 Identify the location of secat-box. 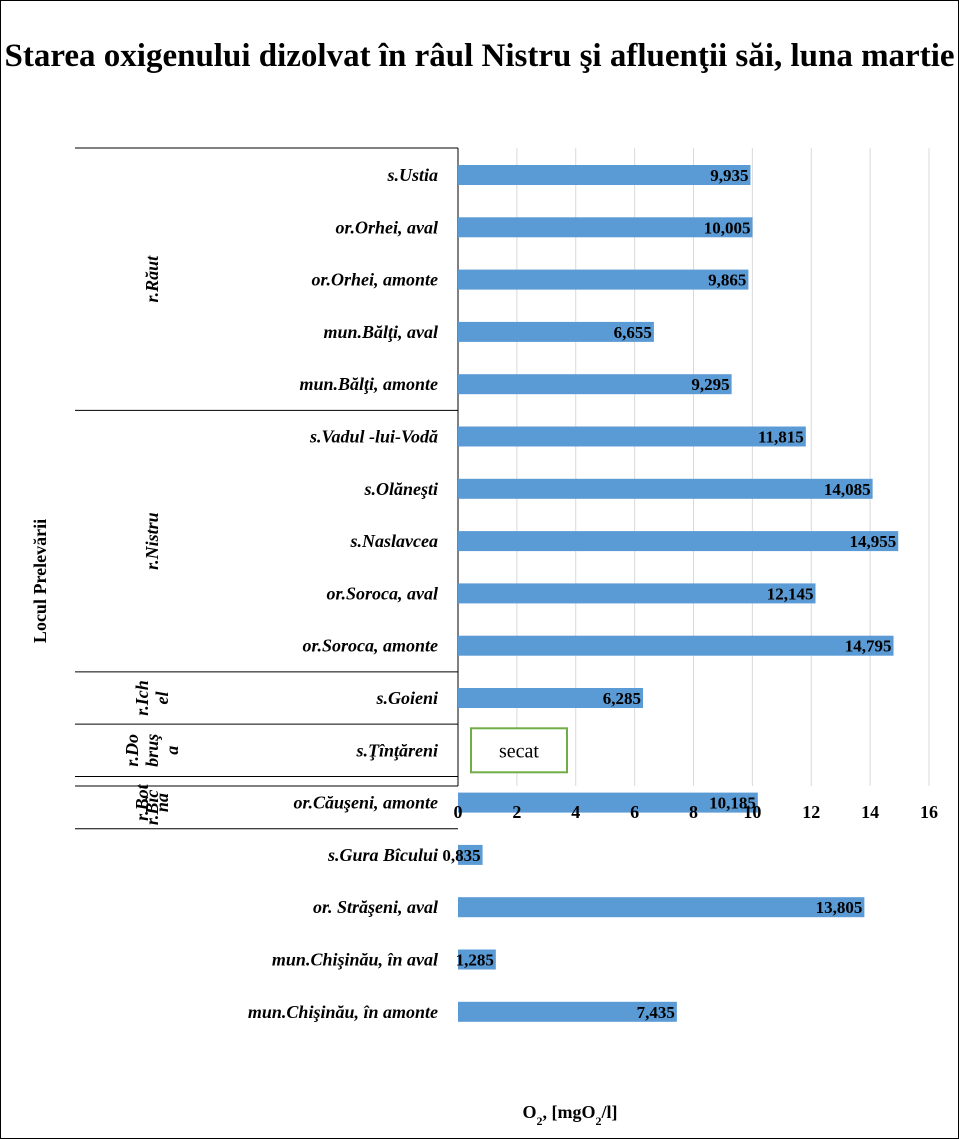
(519, 750).